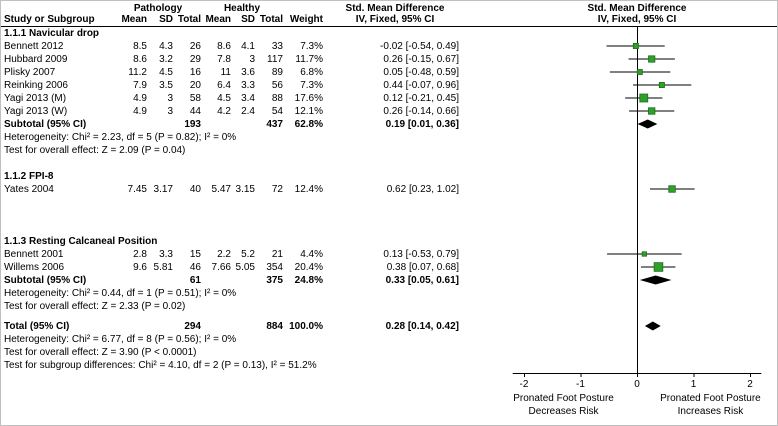 This screenshot has height=426, width=778. What do you see at coordinates (29, 176) in the screenshot?
I see `subgroup-title: 1.1.2 FPI-8` at bounding box center [29, 176].